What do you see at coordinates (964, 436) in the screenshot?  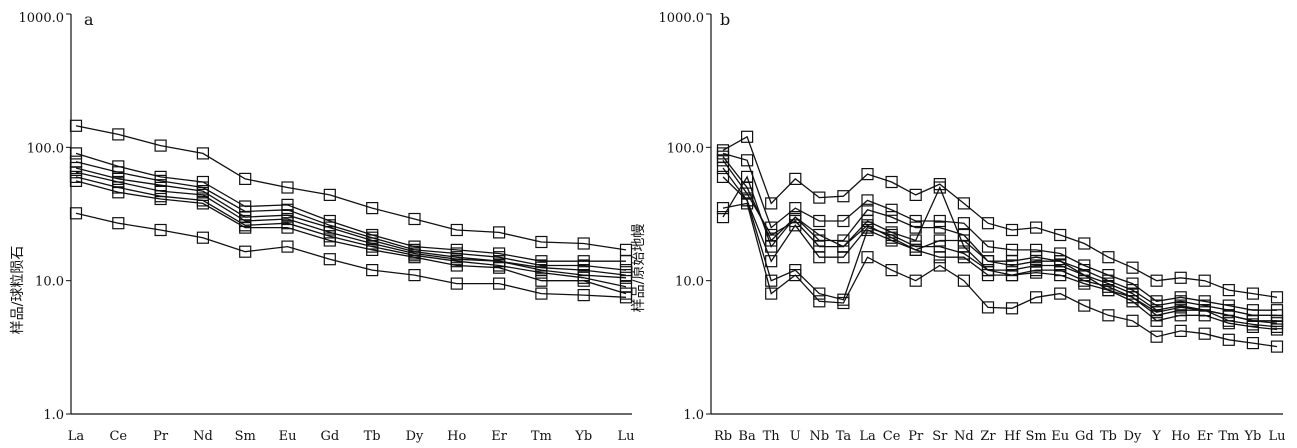 I see `panel-b-x-tick-label: Nd` at bounding box center [964, 436].